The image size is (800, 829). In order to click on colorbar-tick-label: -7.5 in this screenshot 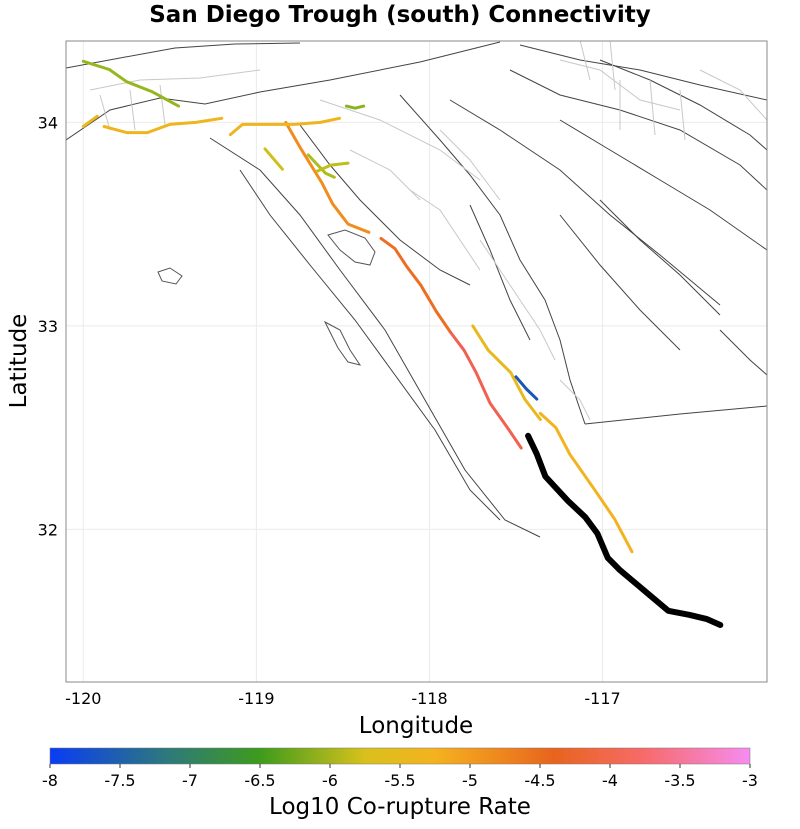, I will do `click(119, 780)`.